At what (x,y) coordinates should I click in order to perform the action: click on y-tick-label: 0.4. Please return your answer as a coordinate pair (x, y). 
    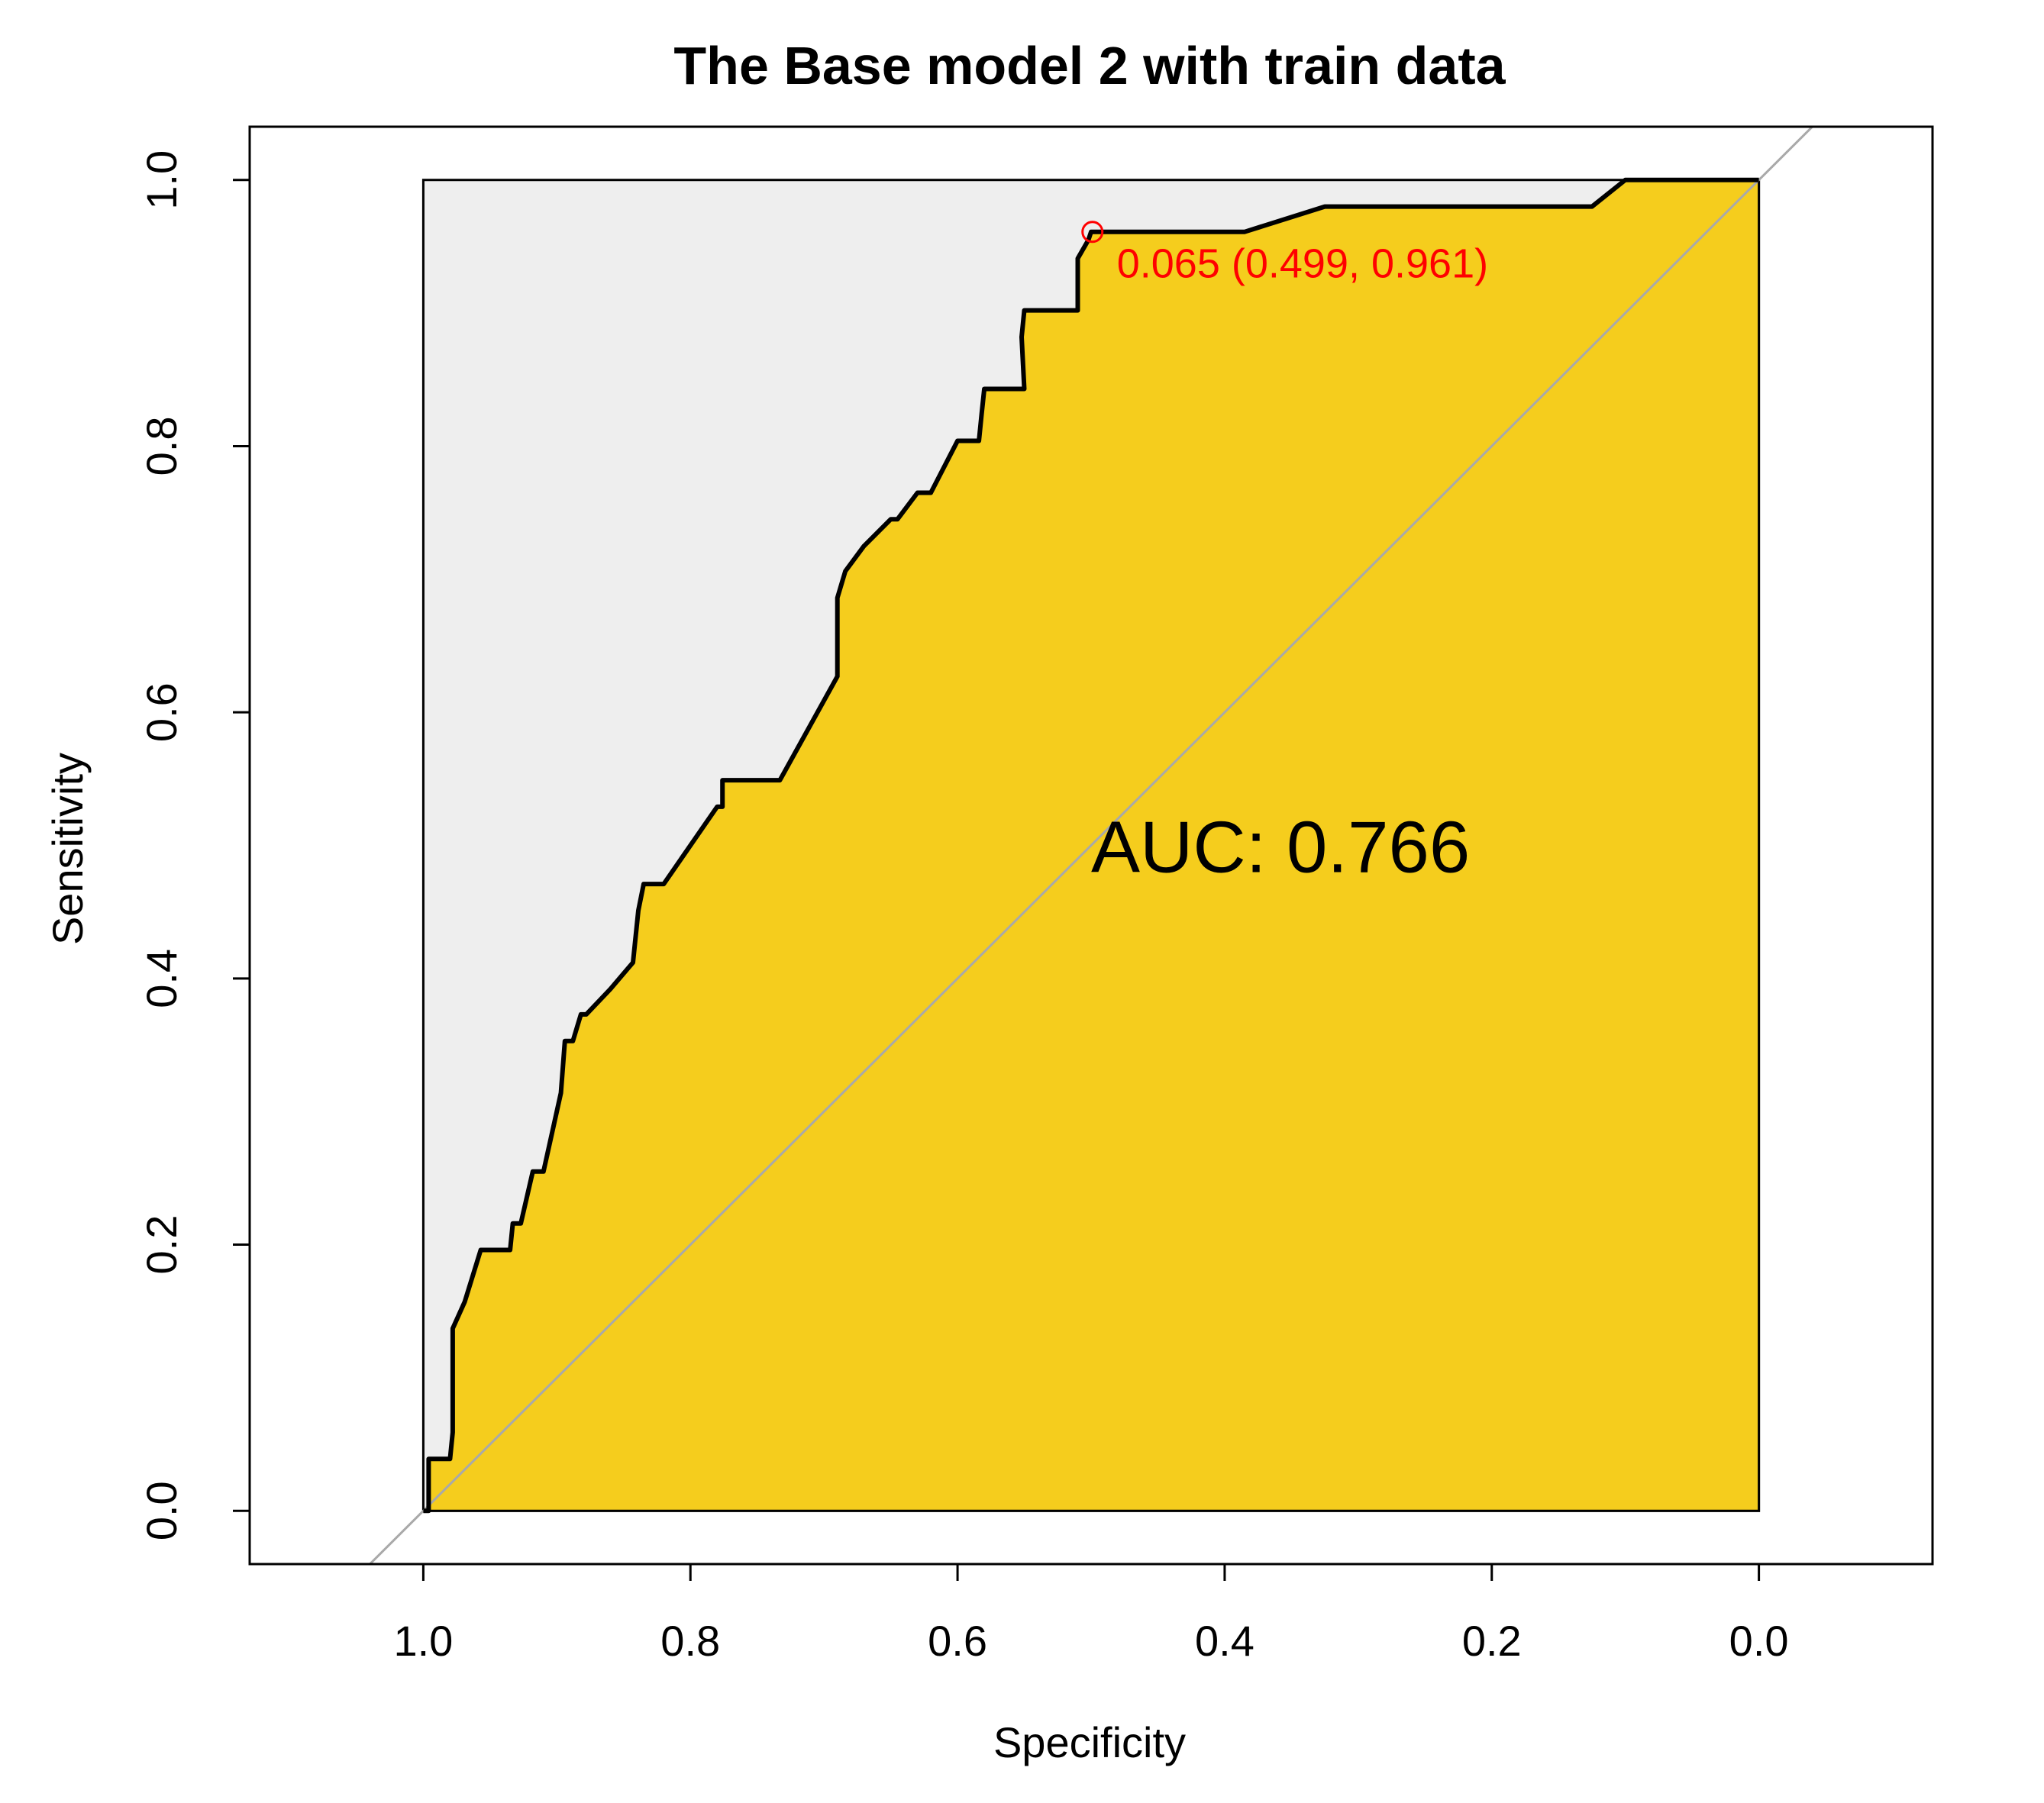
    Looking at the image, I should click on (162, 978).